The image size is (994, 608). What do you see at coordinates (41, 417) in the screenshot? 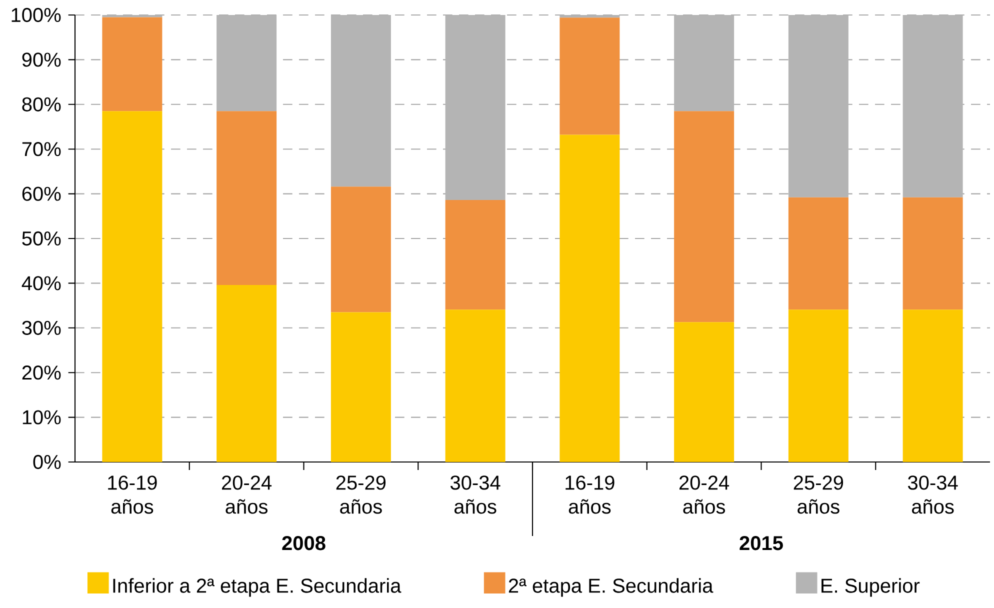
I see `y-tick-label: 10%` at bounding box center [41, 417].